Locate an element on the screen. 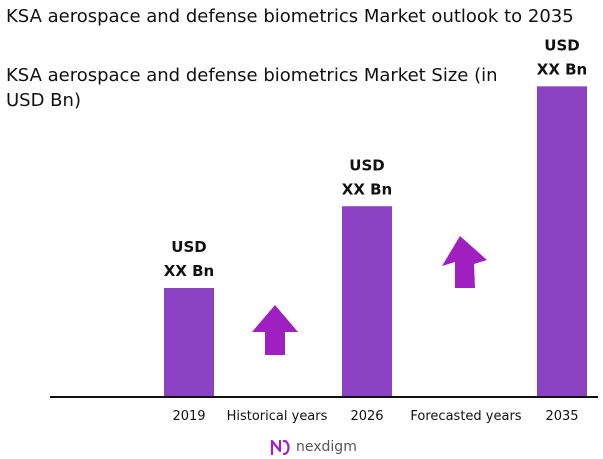  logo-text: nexdigm is located at coordinates (326, 447).